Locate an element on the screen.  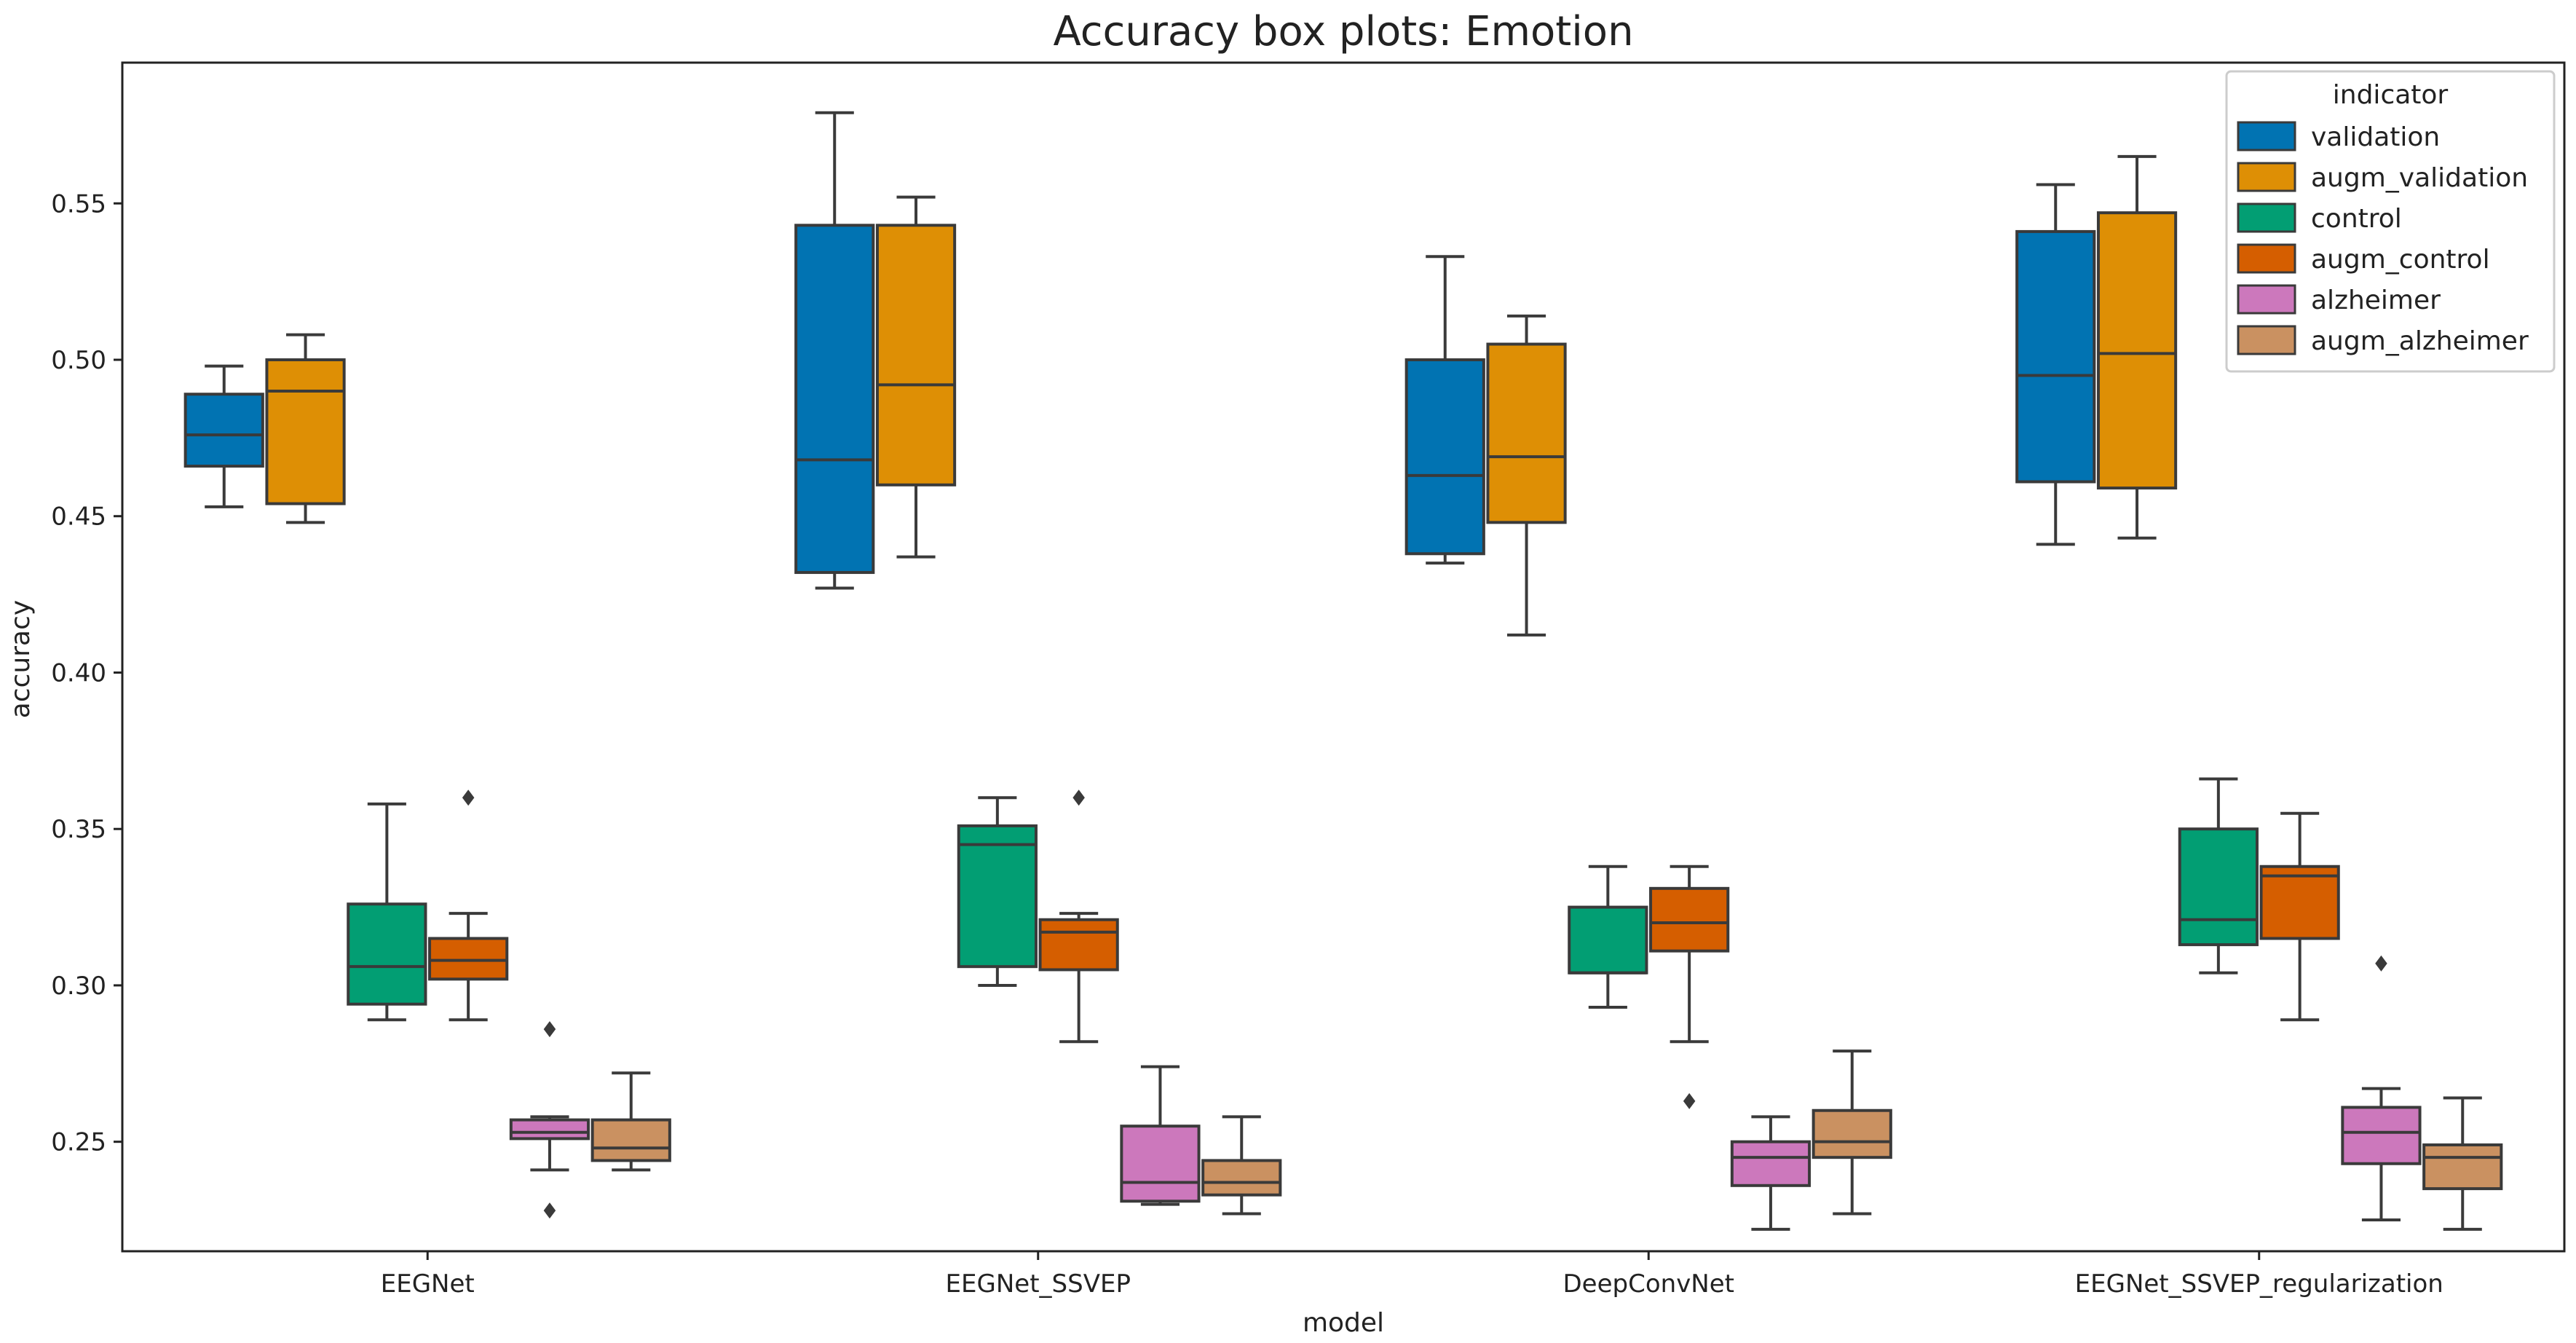
y-tick-label: 0.30 is located at coordinates (79, 987).